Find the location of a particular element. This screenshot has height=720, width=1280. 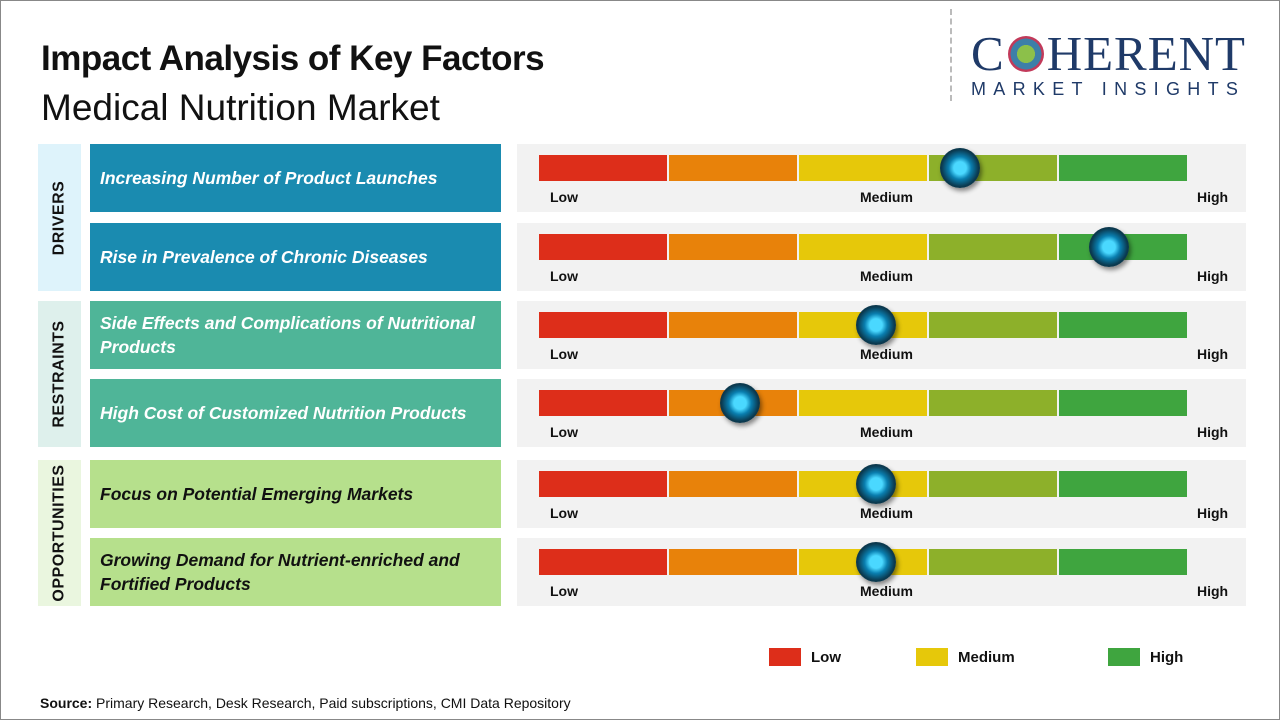

legend-medium: Medium is located at coordinates (965, 657).